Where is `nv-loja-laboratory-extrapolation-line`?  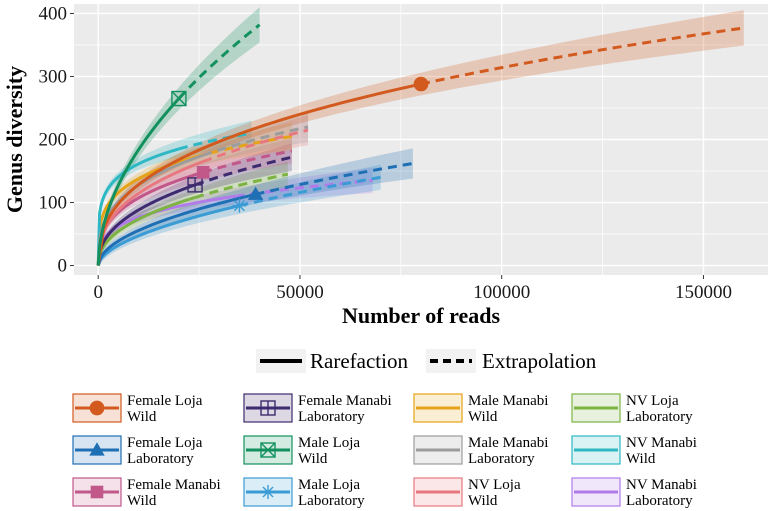 nv-loja-laboratory-extrapolation-line is located at coordinates (241, 185).